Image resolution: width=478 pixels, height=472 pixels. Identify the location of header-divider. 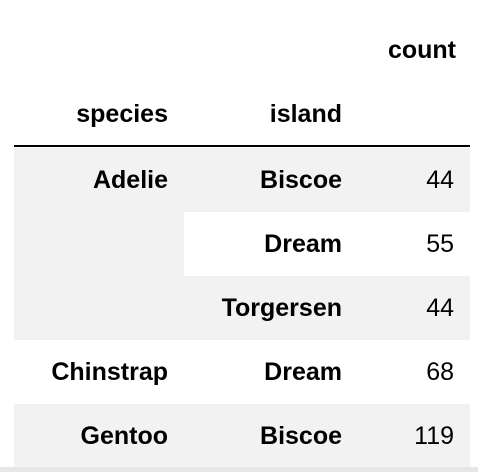
(242, 146).